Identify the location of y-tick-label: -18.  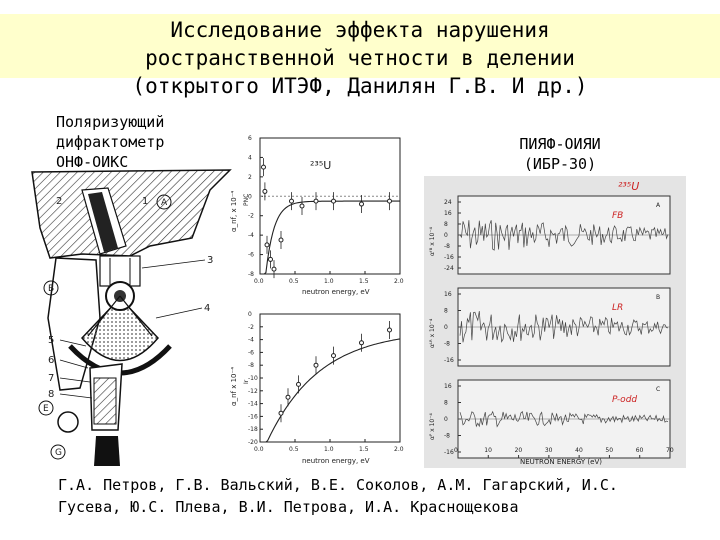
(253, 429).